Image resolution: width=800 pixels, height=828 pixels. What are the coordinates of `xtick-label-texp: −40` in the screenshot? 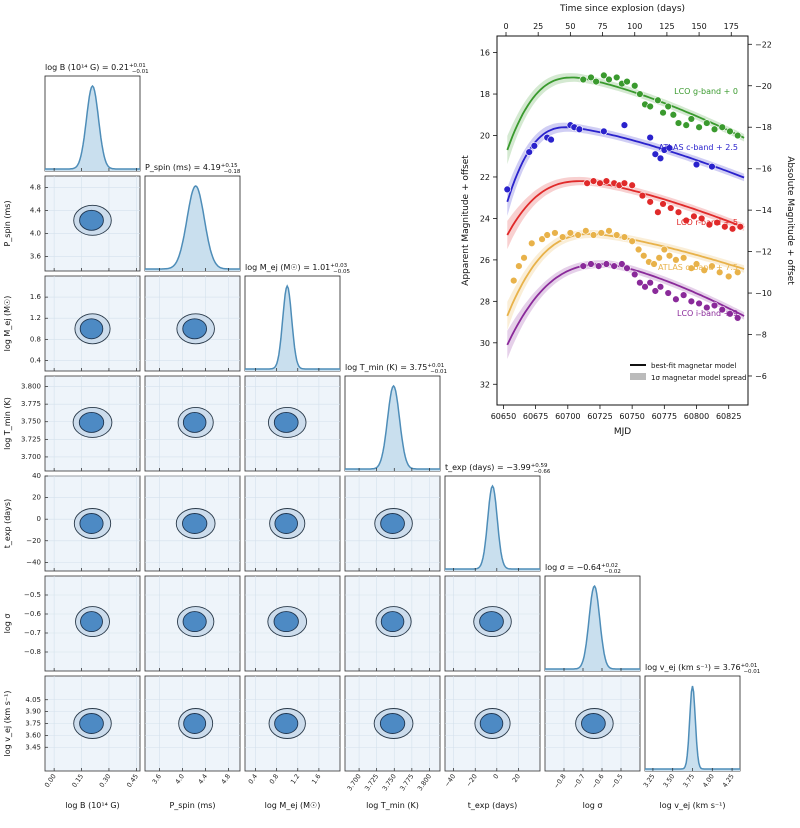 It's located at (450, 781).